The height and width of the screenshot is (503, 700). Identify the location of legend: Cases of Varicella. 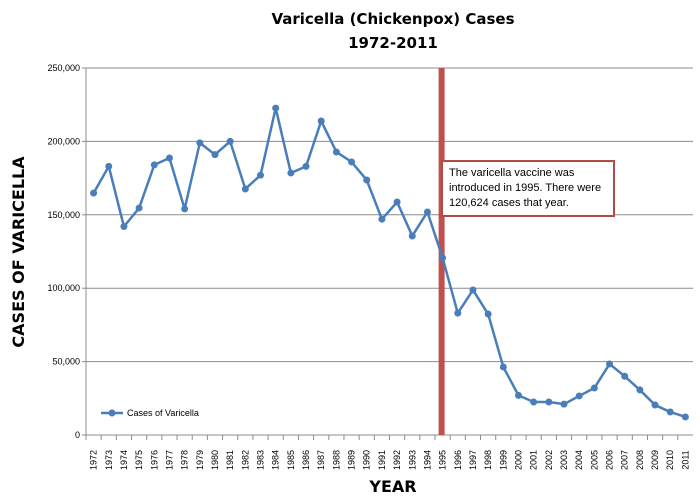
(150, 413).